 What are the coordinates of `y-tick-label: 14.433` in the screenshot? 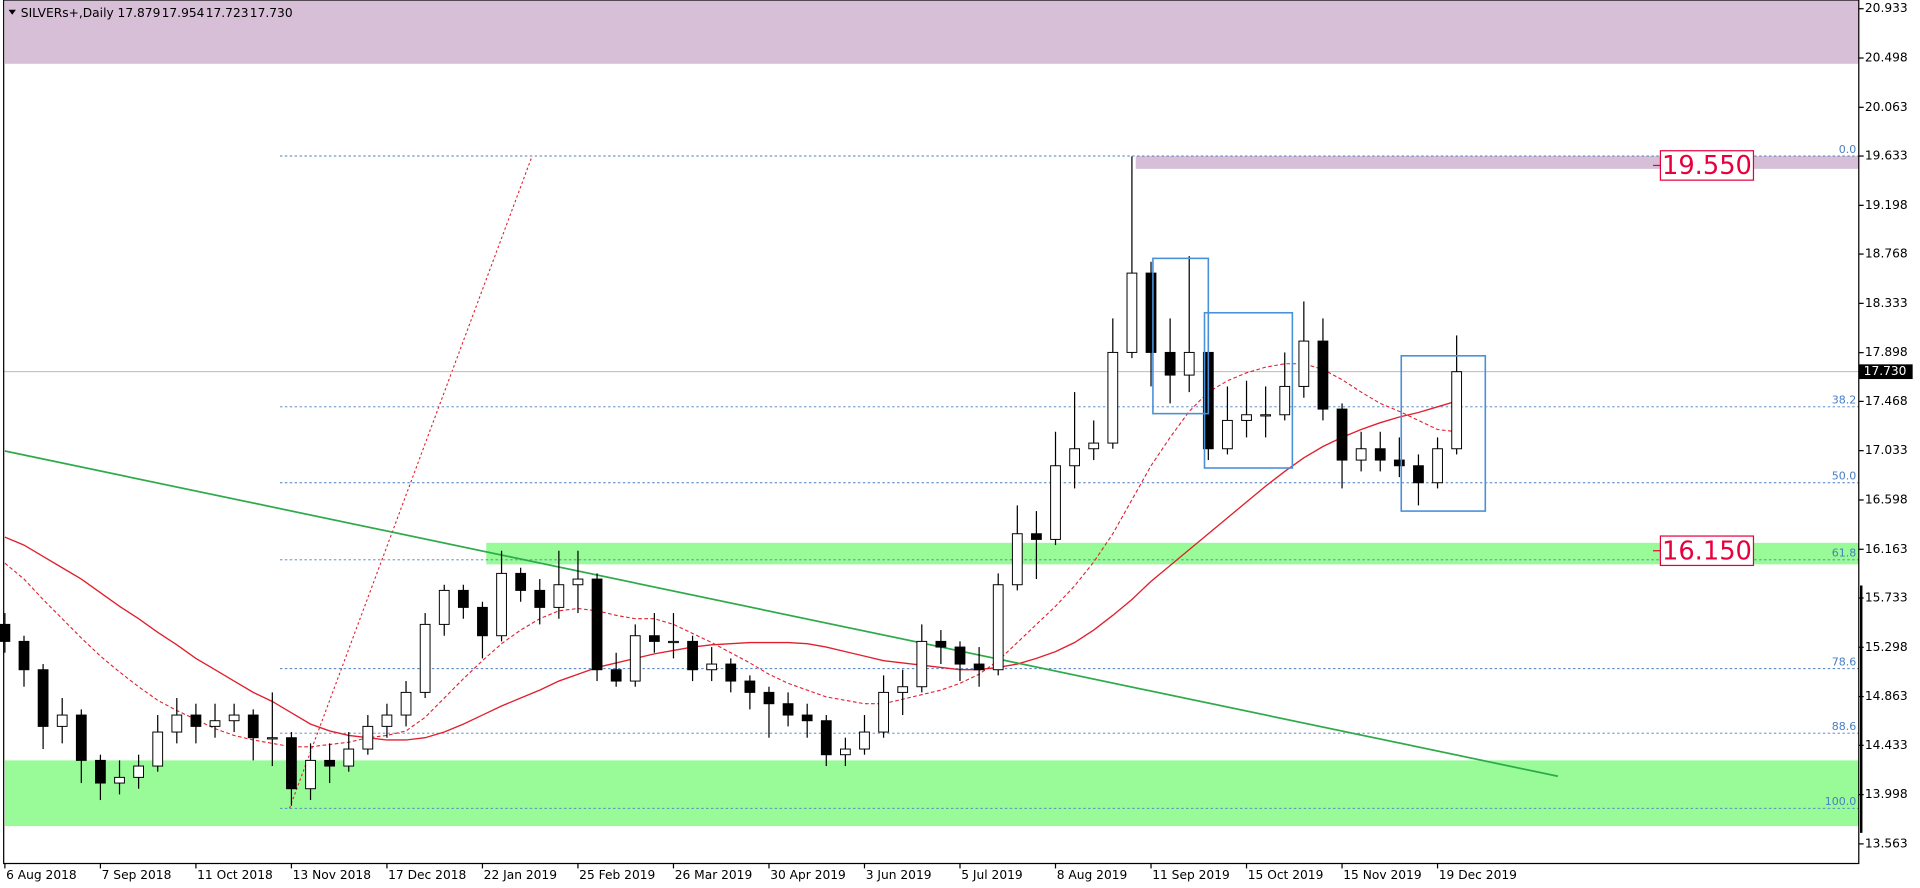 It's located at (1886, 745).